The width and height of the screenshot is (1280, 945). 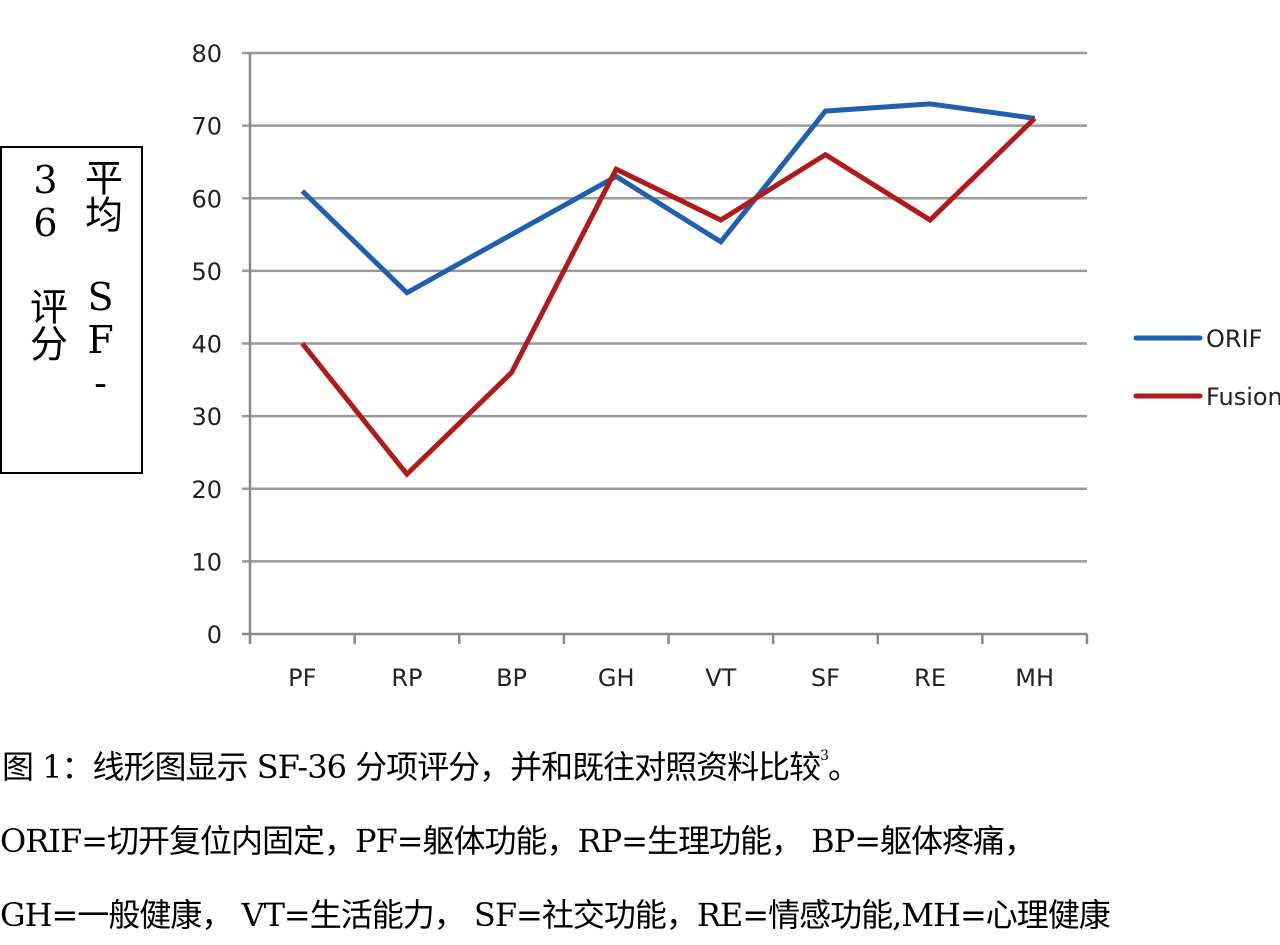 What do you see at coordinates (206, 54) in the screenshot?
I see `y-tick-label: 80` at bounding box center [206, 54].